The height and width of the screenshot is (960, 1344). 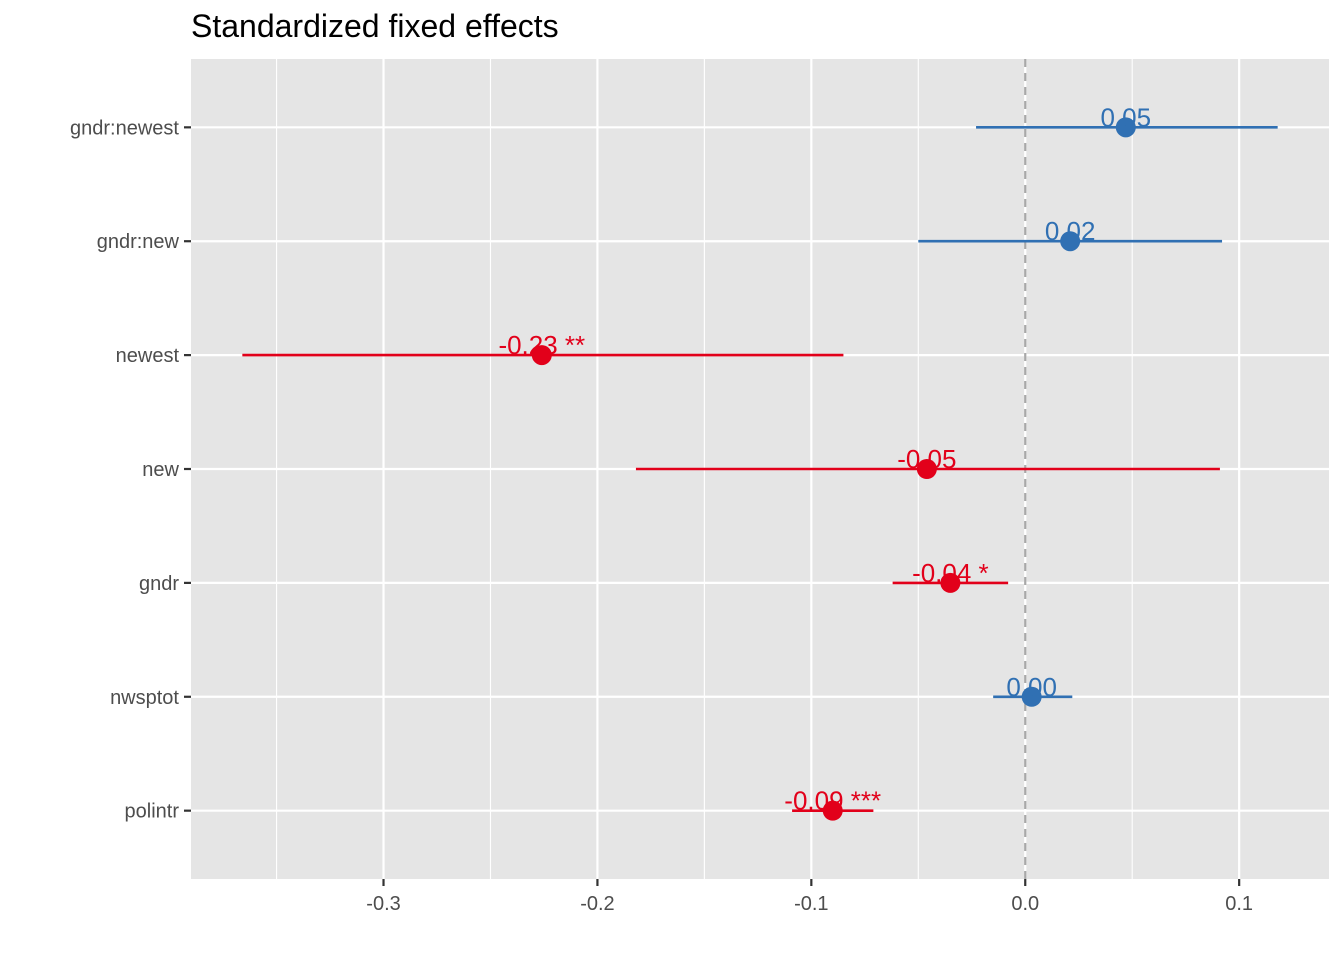 I want to click on estimate-gndr-new: 0.02, so click(x=1070, y=234).